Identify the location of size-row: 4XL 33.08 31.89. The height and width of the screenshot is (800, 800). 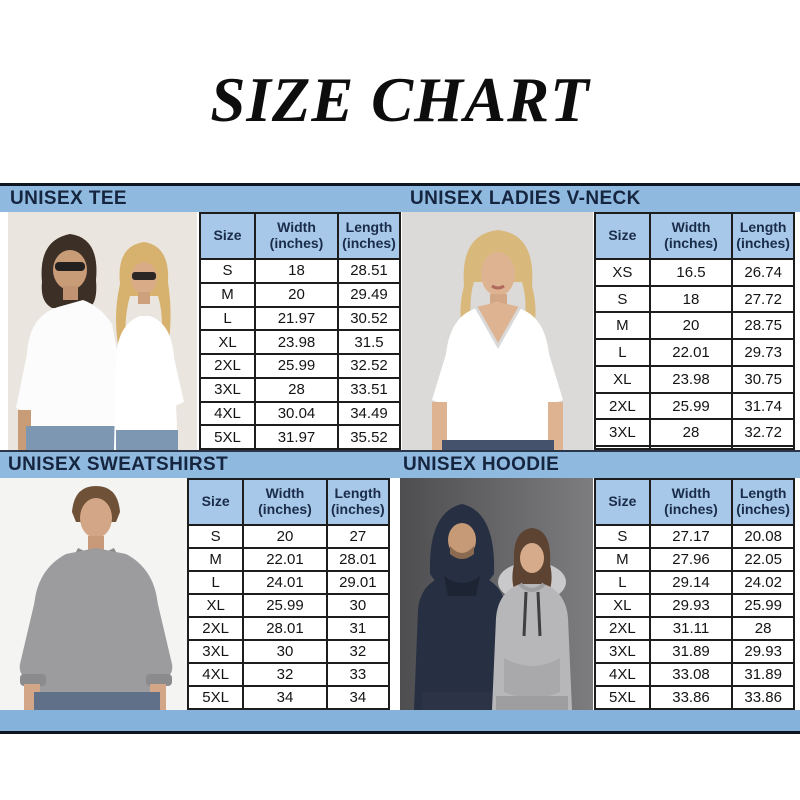
(694, 674).